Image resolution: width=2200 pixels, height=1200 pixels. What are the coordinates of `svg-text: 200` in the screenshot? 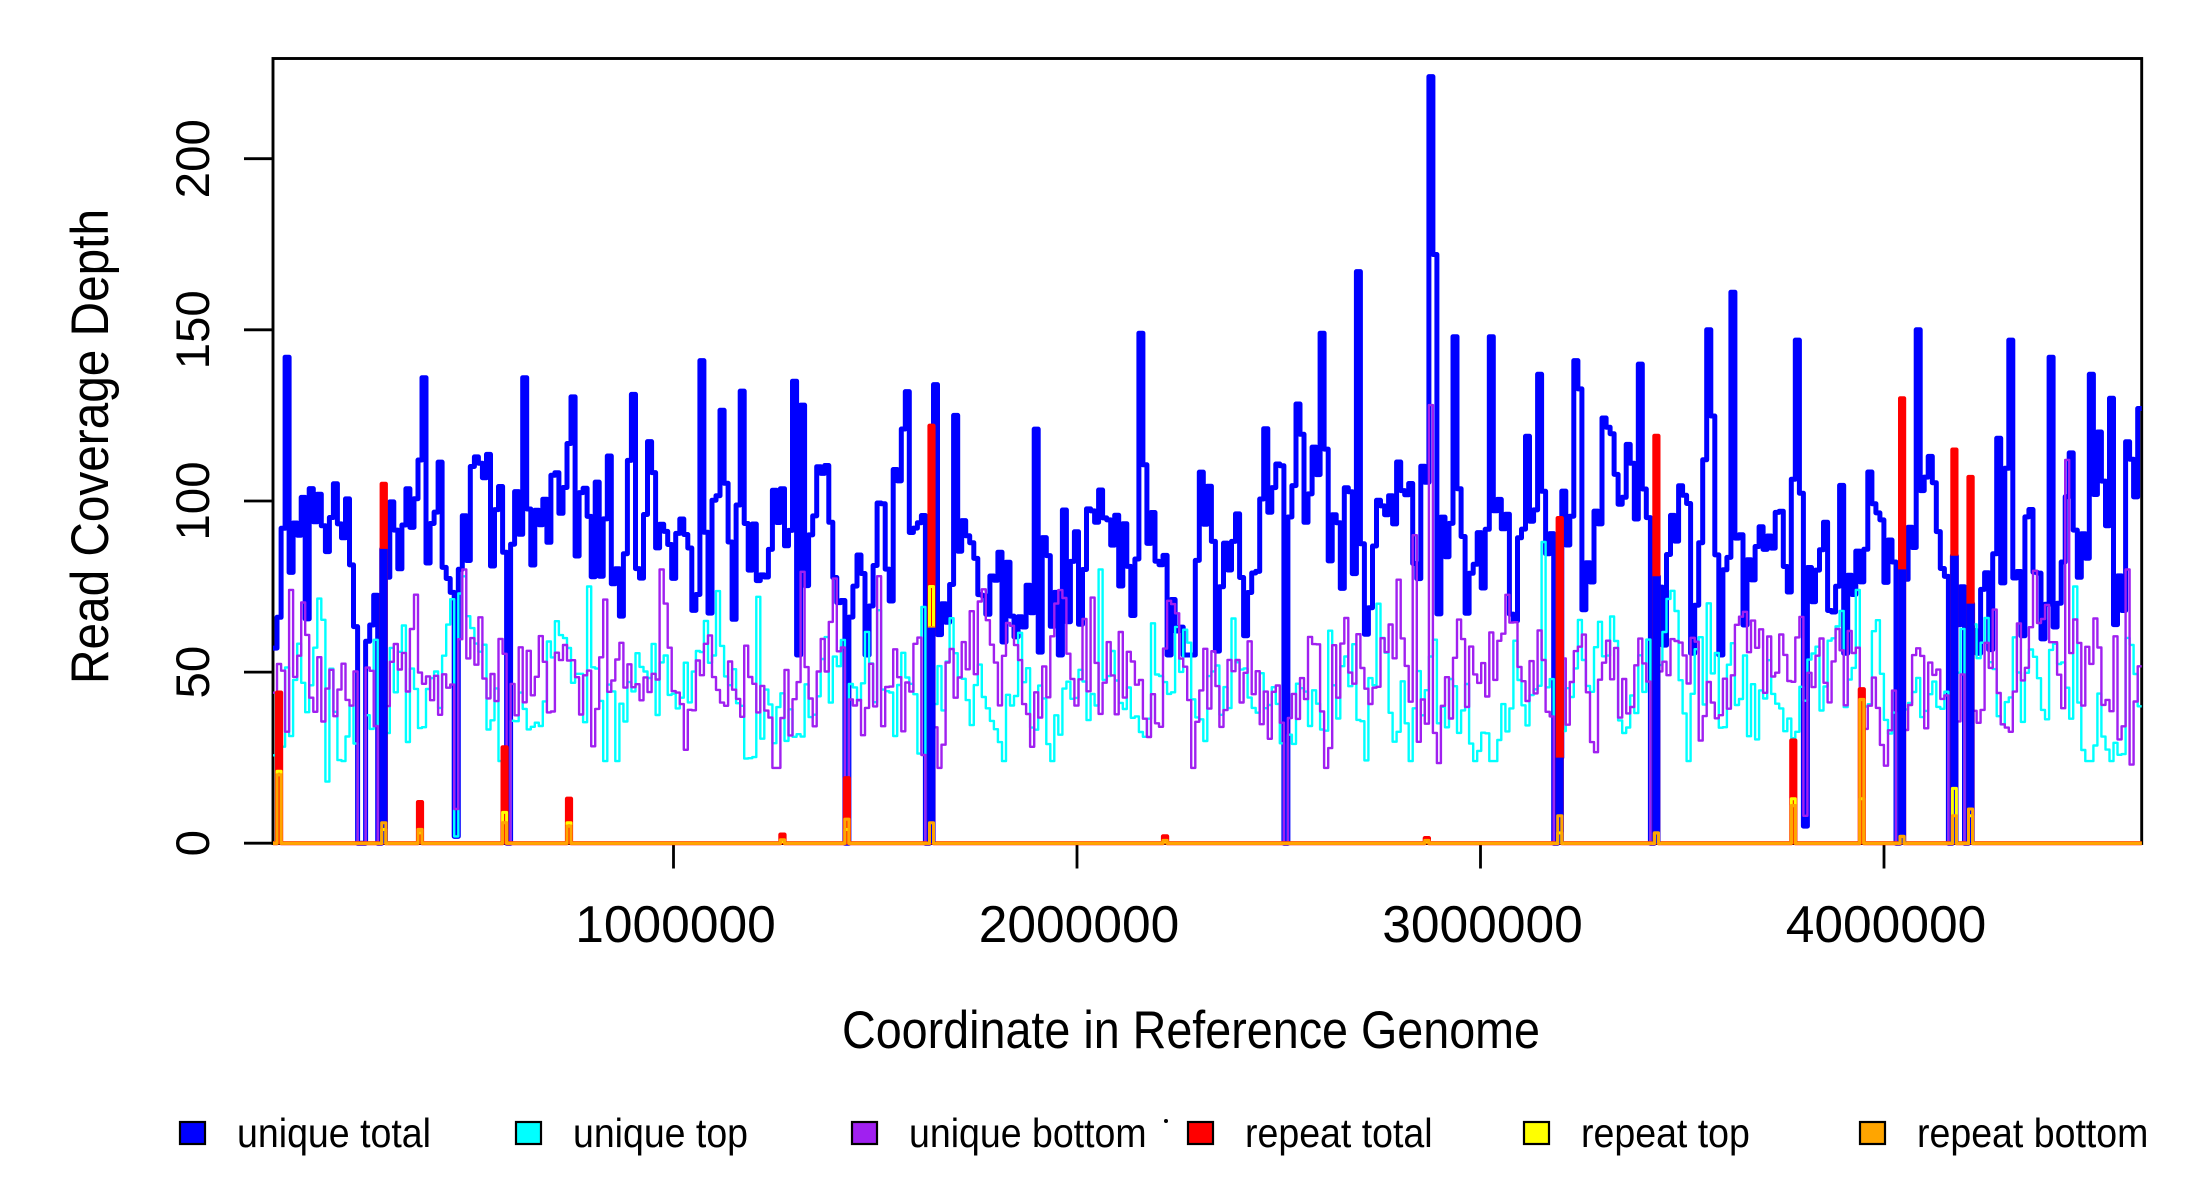 It's located at (193, 158).